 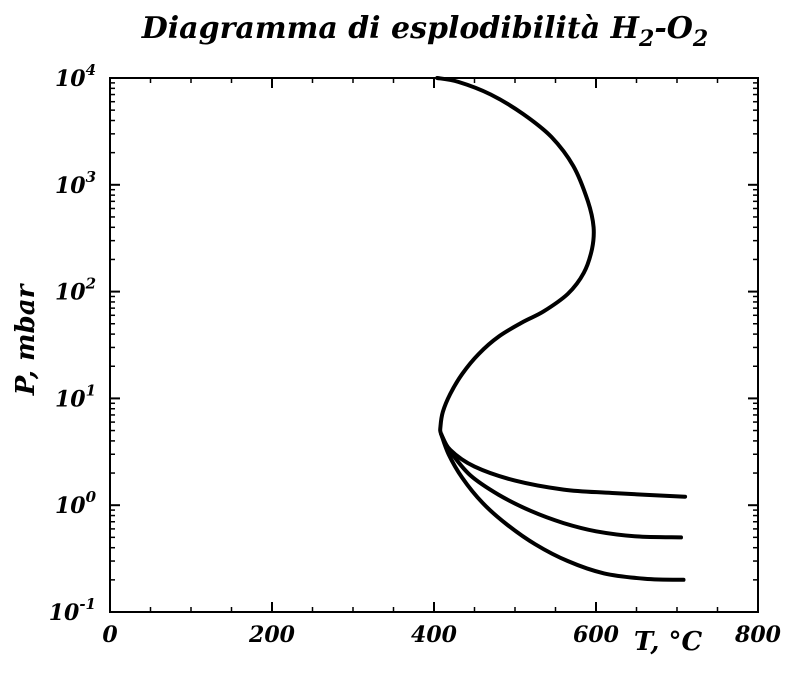 What do you see at coordinates (75, 76) in the screenshot?
I see `y-tick-label: 10⁴` at bounding box center [75, 76].